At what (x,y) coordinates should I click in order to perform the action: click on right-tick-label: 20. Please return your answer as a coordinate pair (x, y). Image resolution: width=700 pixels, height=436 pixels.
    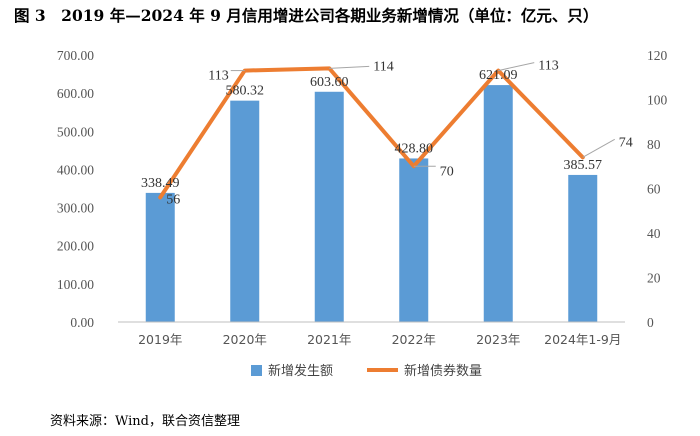
    Looking at the image, I should click on (654, 278).